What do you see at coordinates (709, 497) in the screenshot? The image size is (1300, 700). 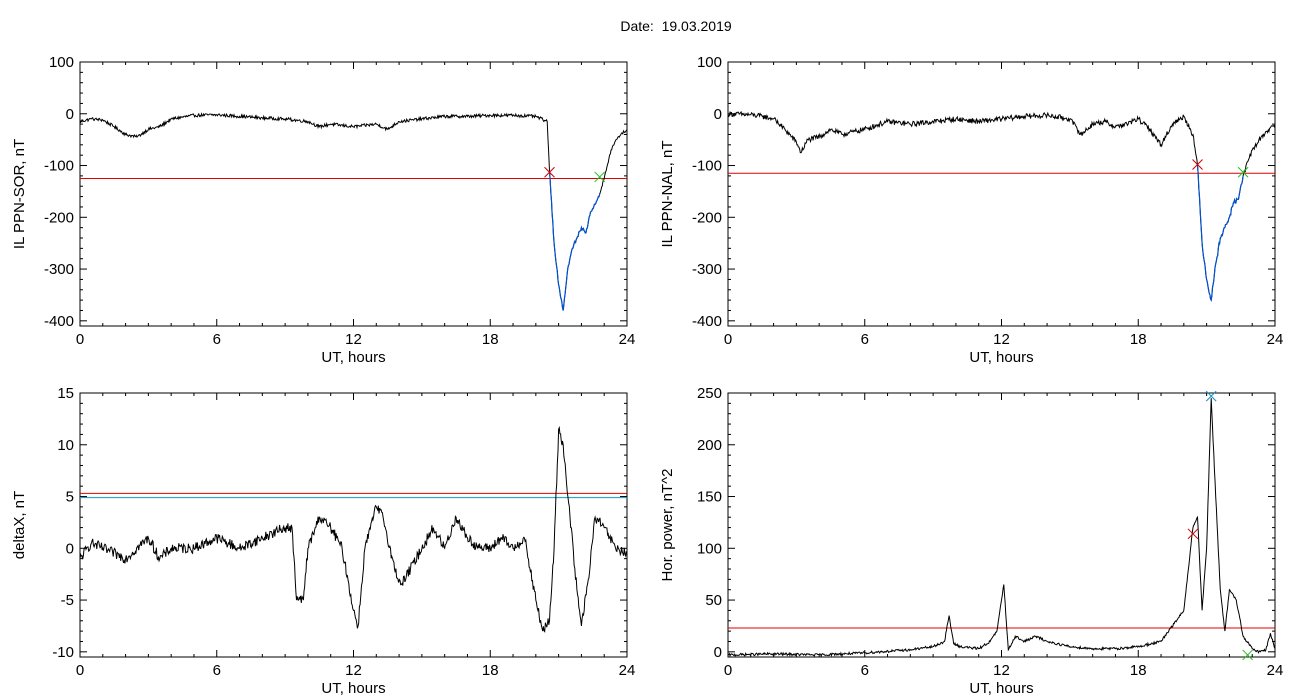 I see `y-tick-label: 150` at bounding box center [709, 497].